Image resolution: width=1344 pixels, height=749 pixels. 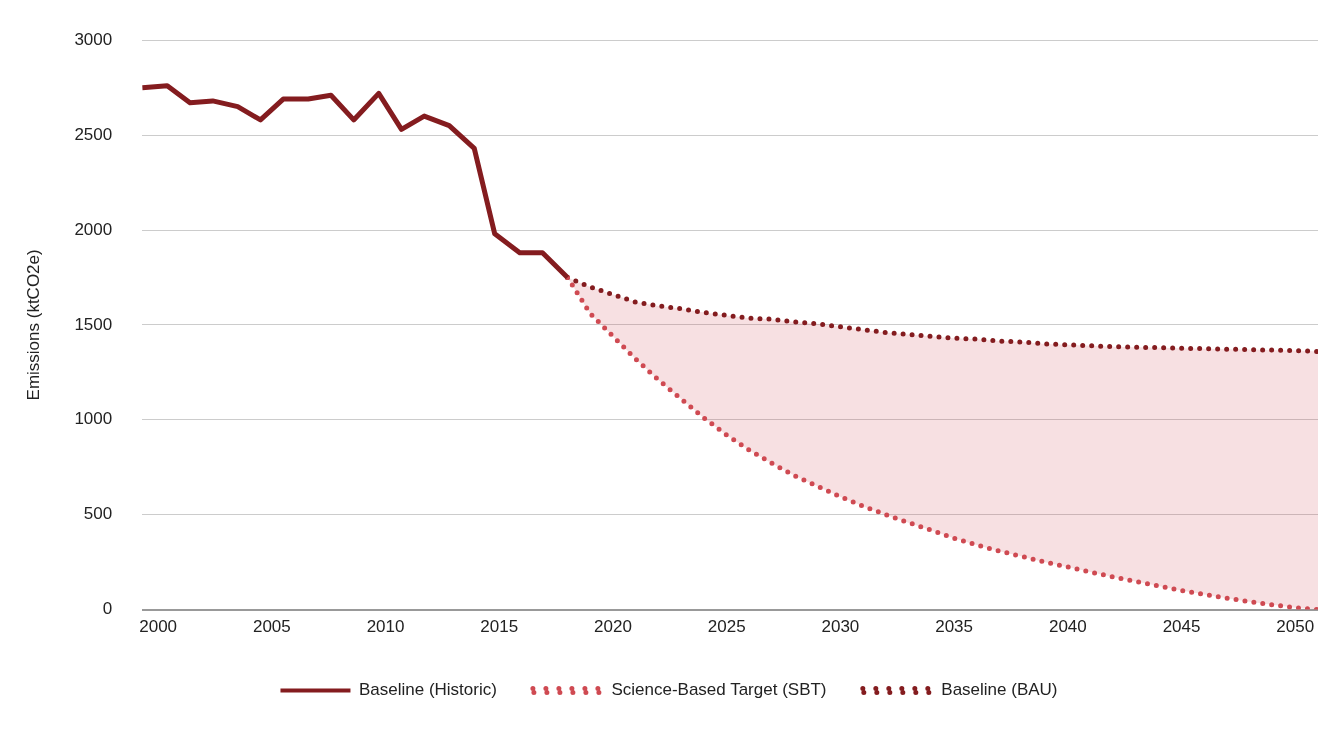 I want to click on x-tick-label: 2040, so click(x=1067, y=627).